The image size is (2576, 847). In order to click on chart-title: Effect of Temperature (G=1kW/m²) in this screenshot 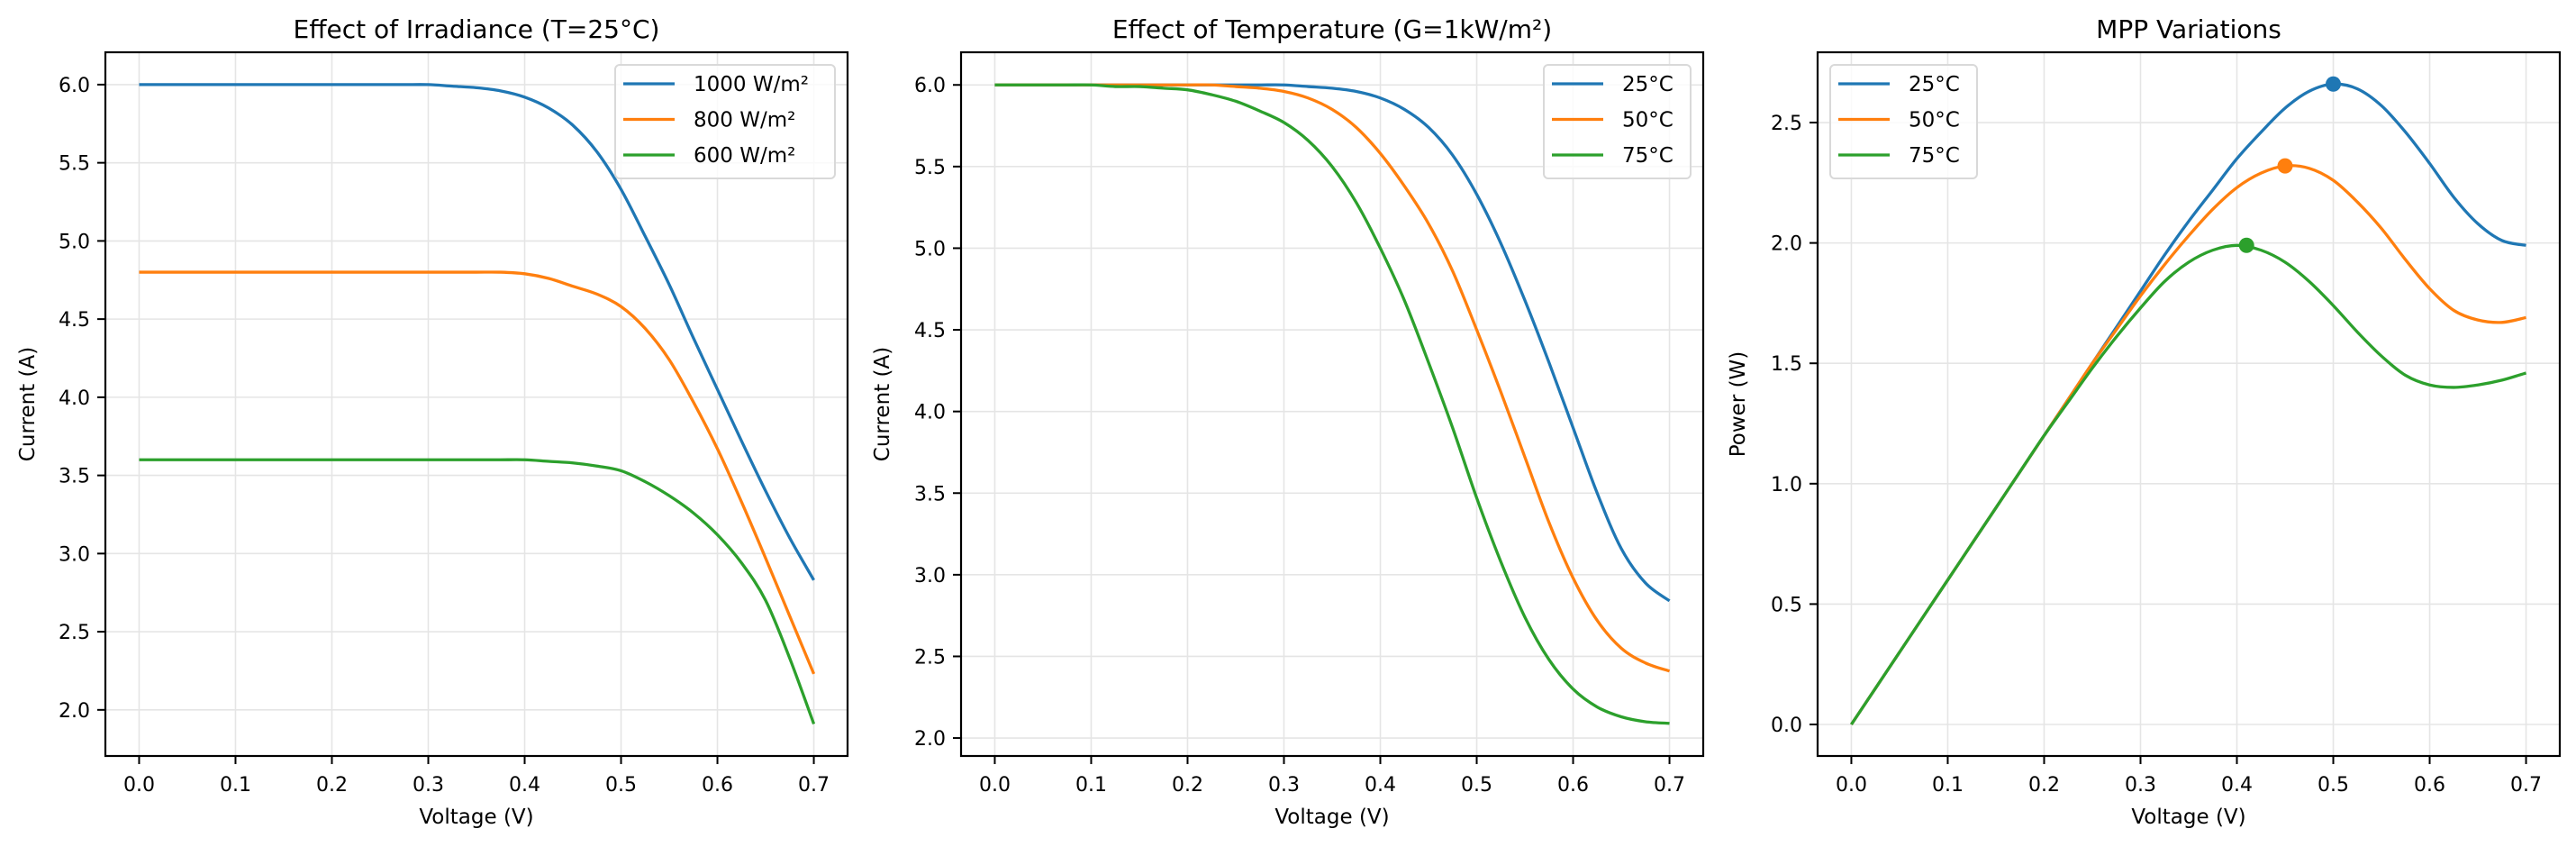, I will do `click(1332, 29)`.